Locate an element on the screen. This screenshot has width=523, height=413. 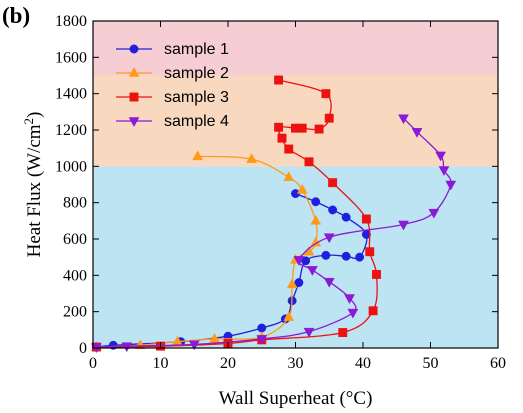
y-tick-label: 400 is located at coordinates (75, 275).